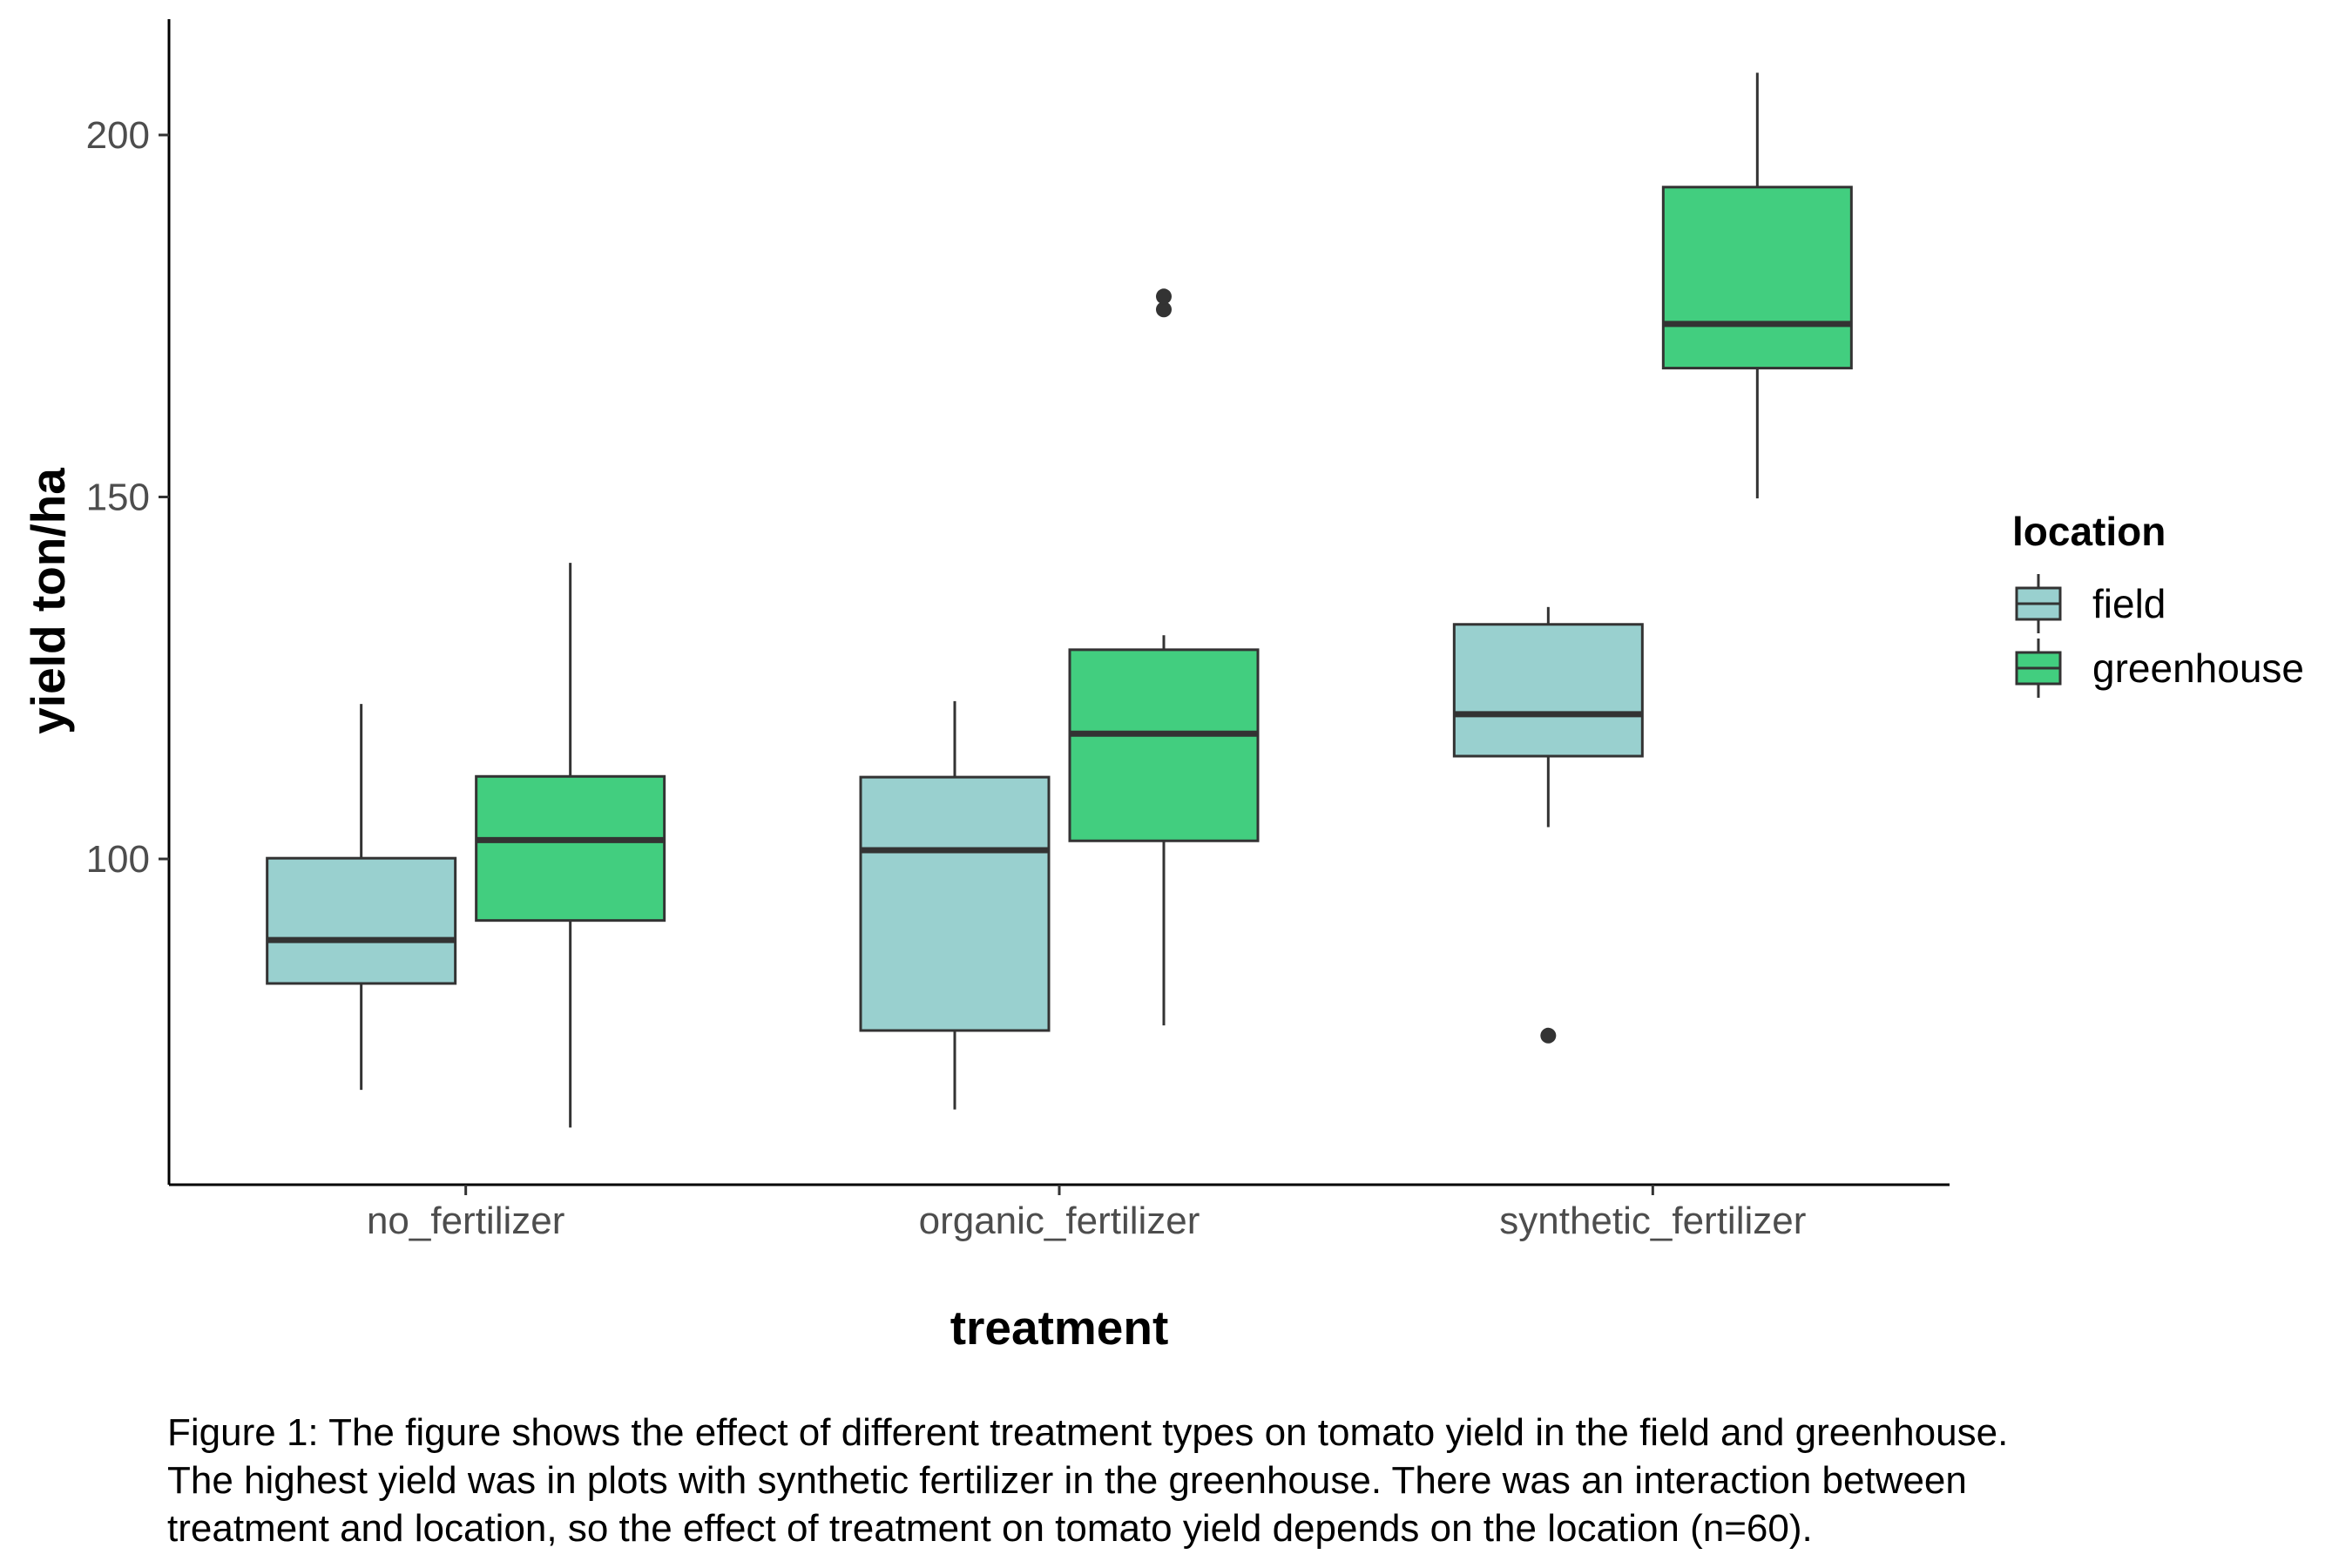  I want to click on box-greenhouse-synthetic_fertilizer, so click(1757, 285).